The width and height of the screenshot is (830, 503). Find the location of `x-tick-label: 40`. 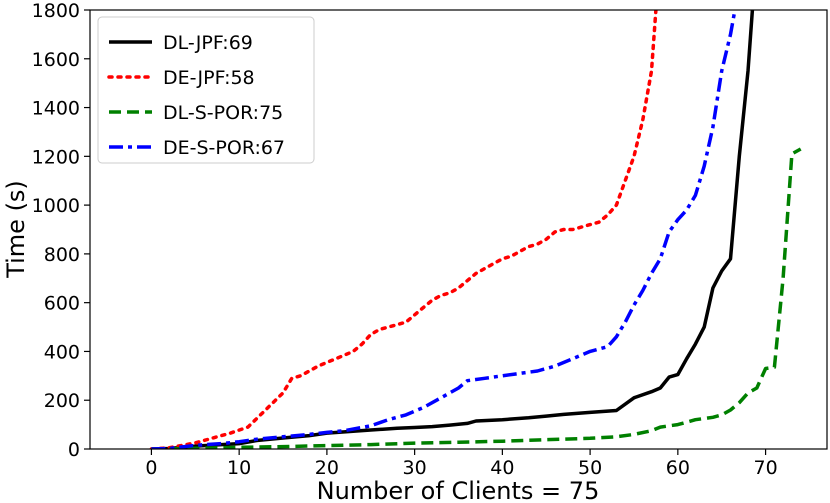

x-tick-label: 40 is located at coordinates (502, 468).